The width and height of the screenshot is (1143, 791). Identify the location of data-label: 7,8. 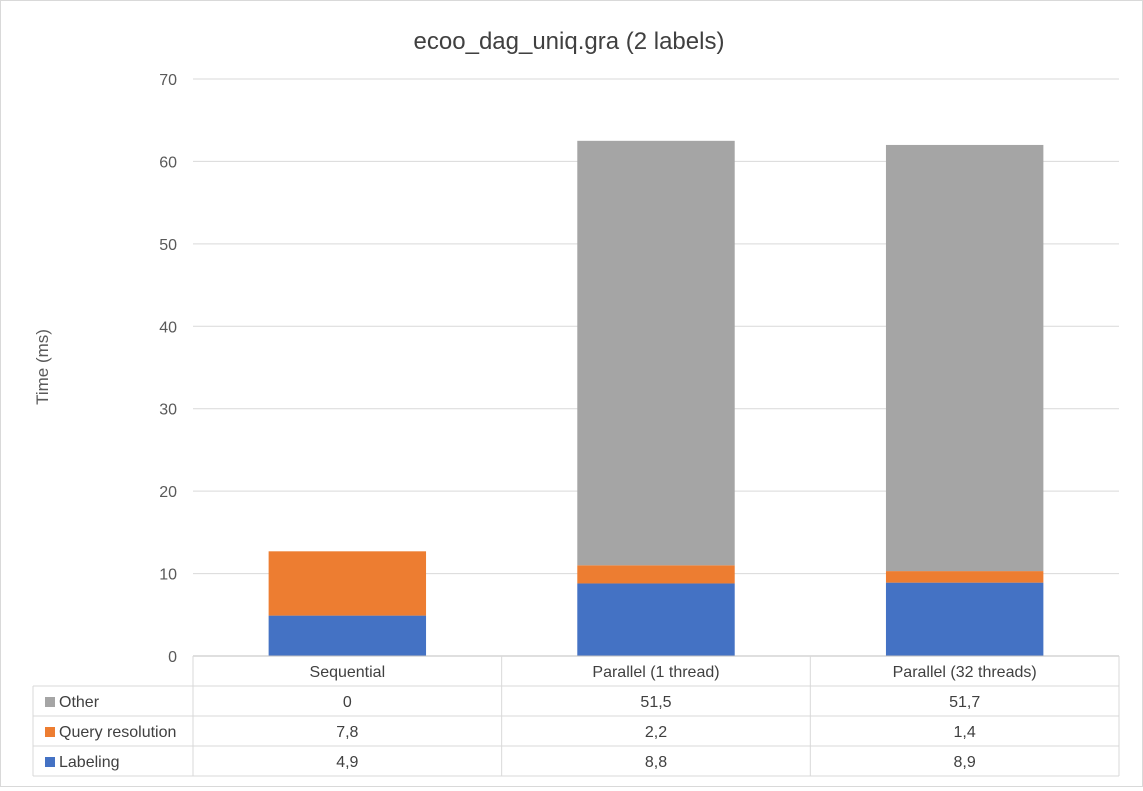
(347, 732).